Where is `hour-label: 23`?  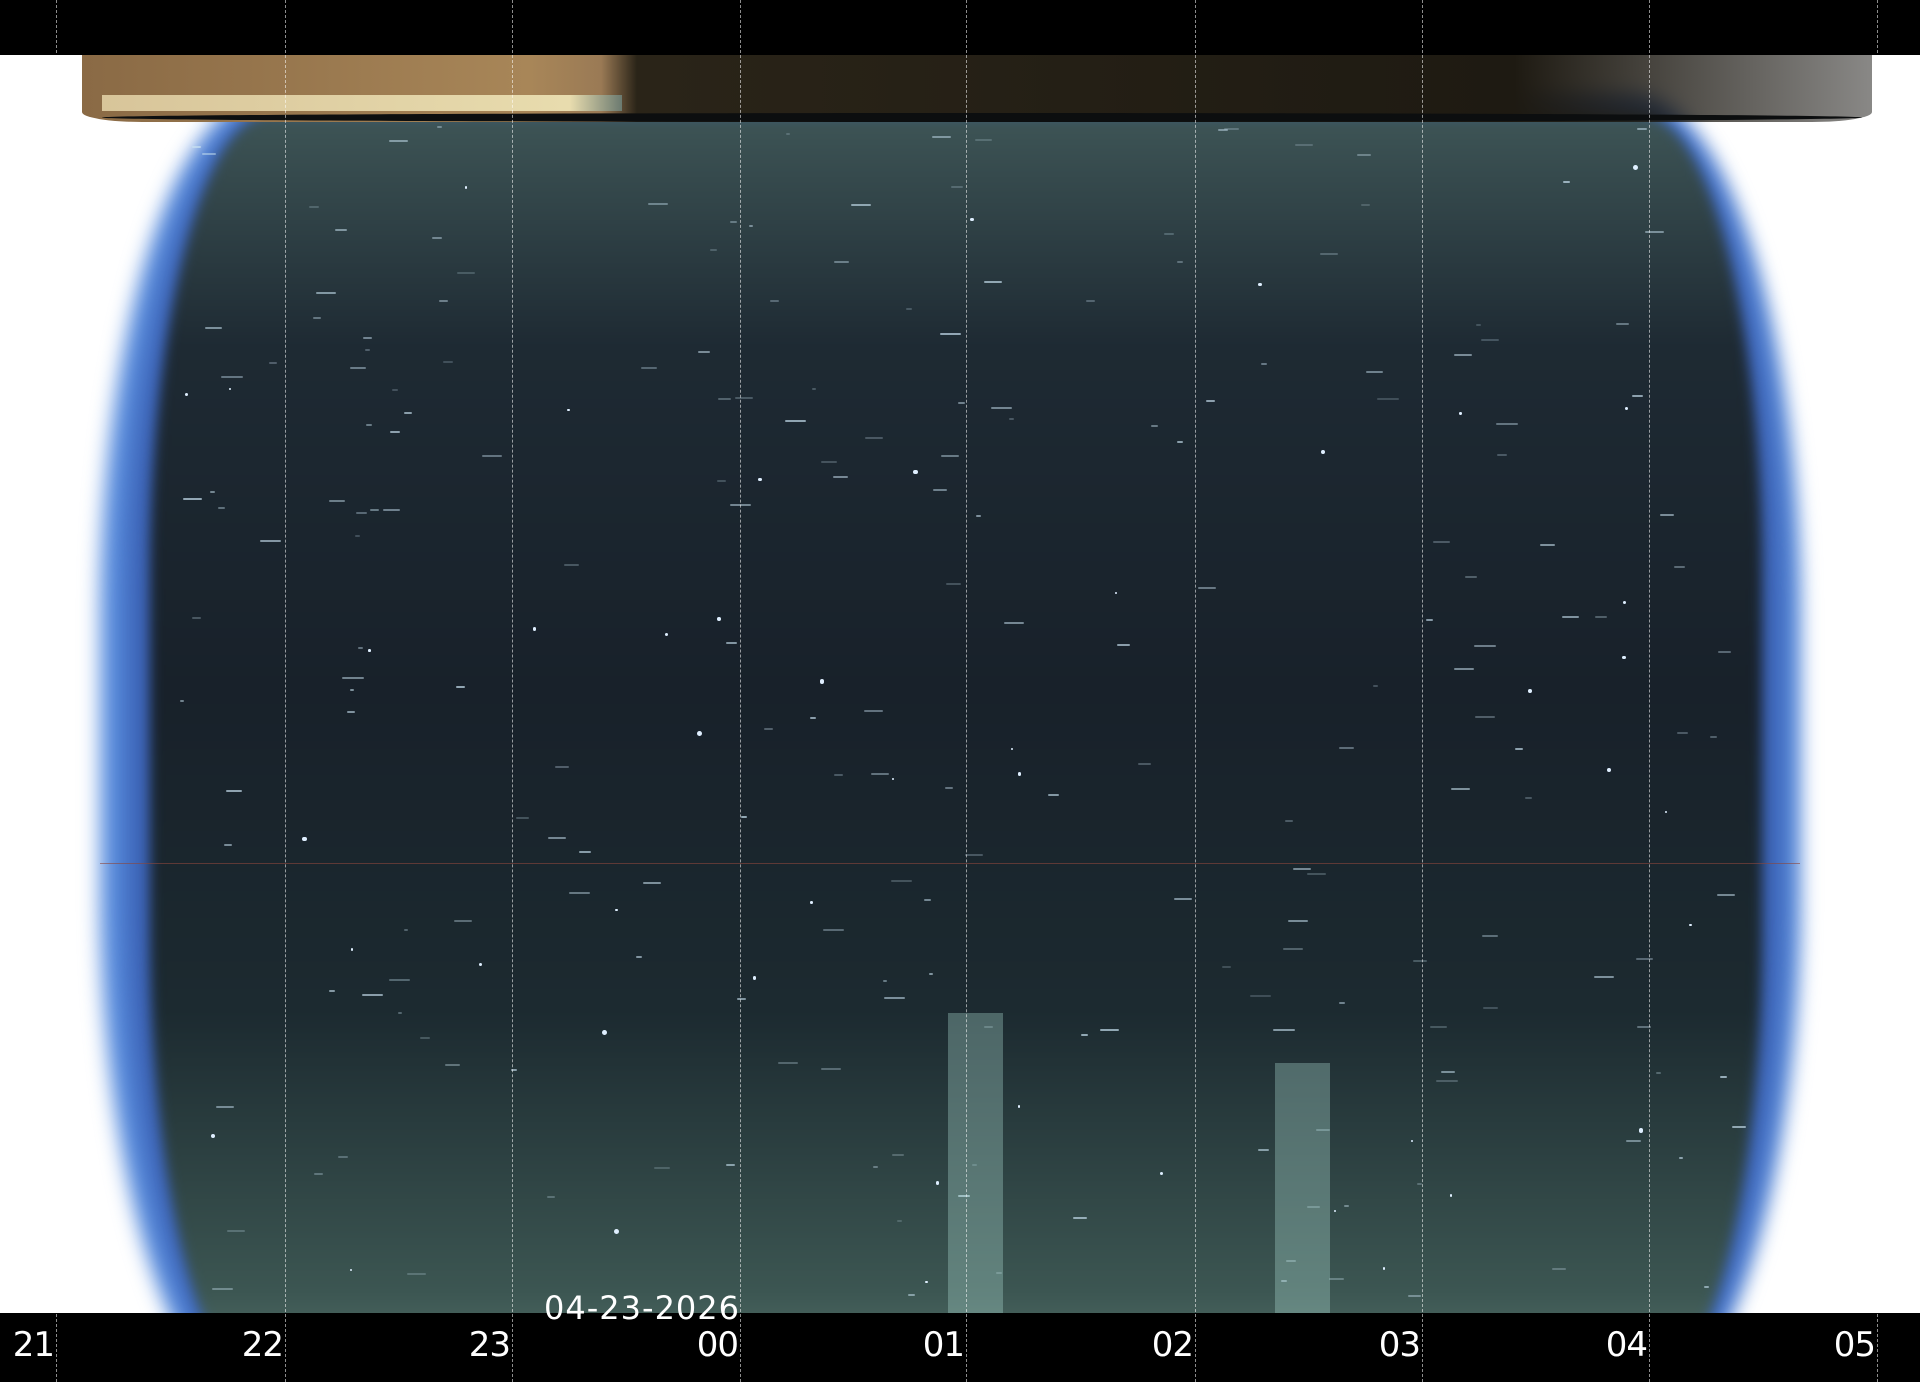
hour-label: 23 is located at coordinates (489, 1345).